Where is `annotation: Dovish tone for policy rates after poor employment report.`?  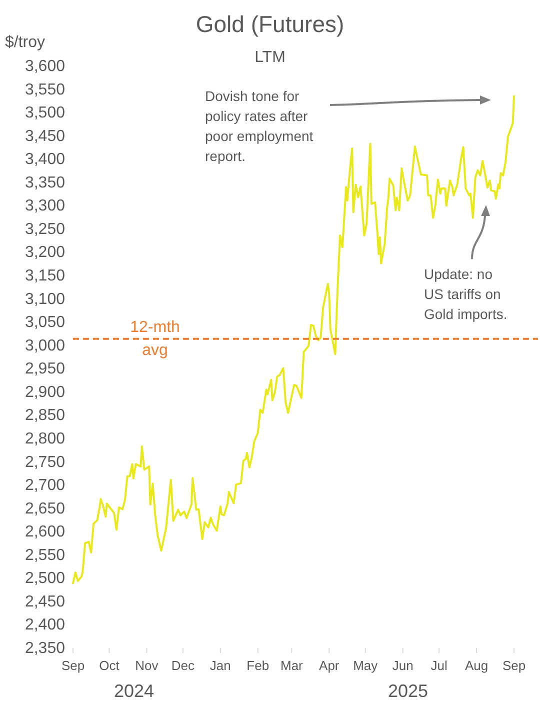 annotation: Dovish tone for policy rates after poor employment report. is located at coordinates (259, 126).